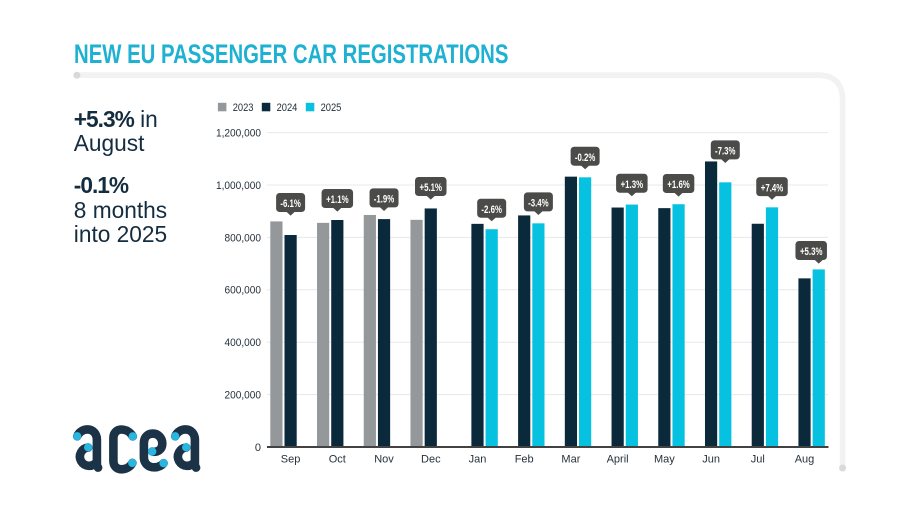 The width and height of the screenshot is (900, 507). What do you see at coordinates (811, 252) in the screenshot?
I see `svg-text: +5.3%` at bounding box center [811, 252].